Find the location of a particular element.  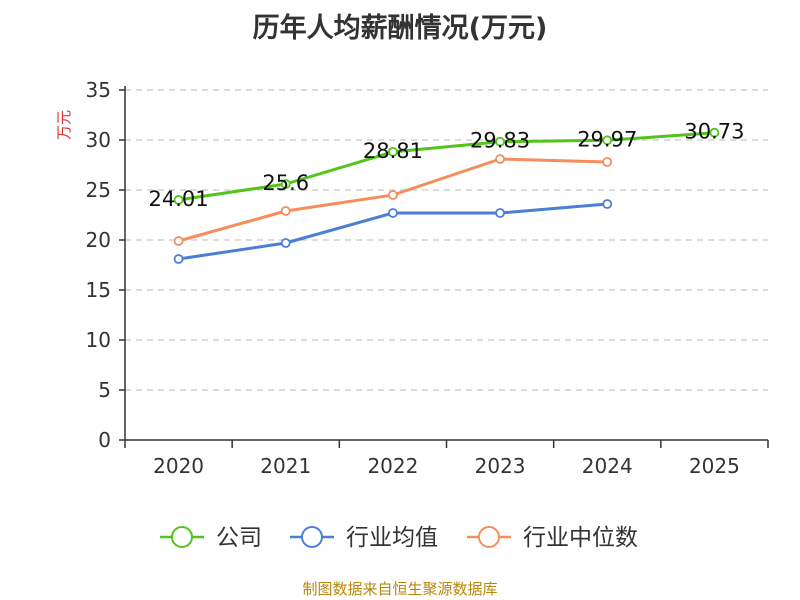

data-label-2025: 30.73 is located at coordinates (714, 132).